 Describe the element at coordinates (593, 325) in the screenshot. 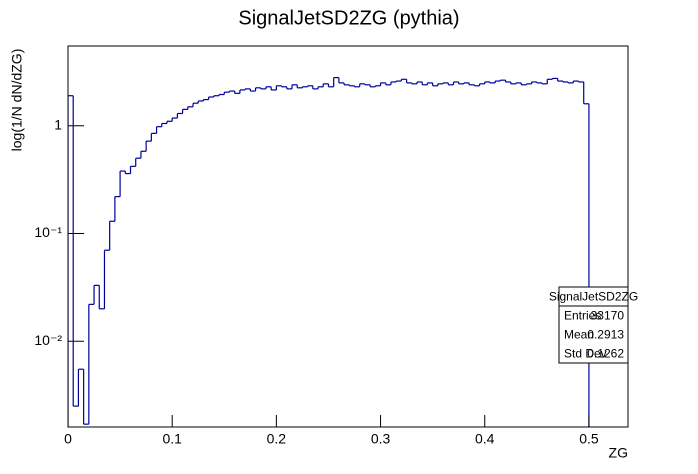

I see `stats-frame` at that location.